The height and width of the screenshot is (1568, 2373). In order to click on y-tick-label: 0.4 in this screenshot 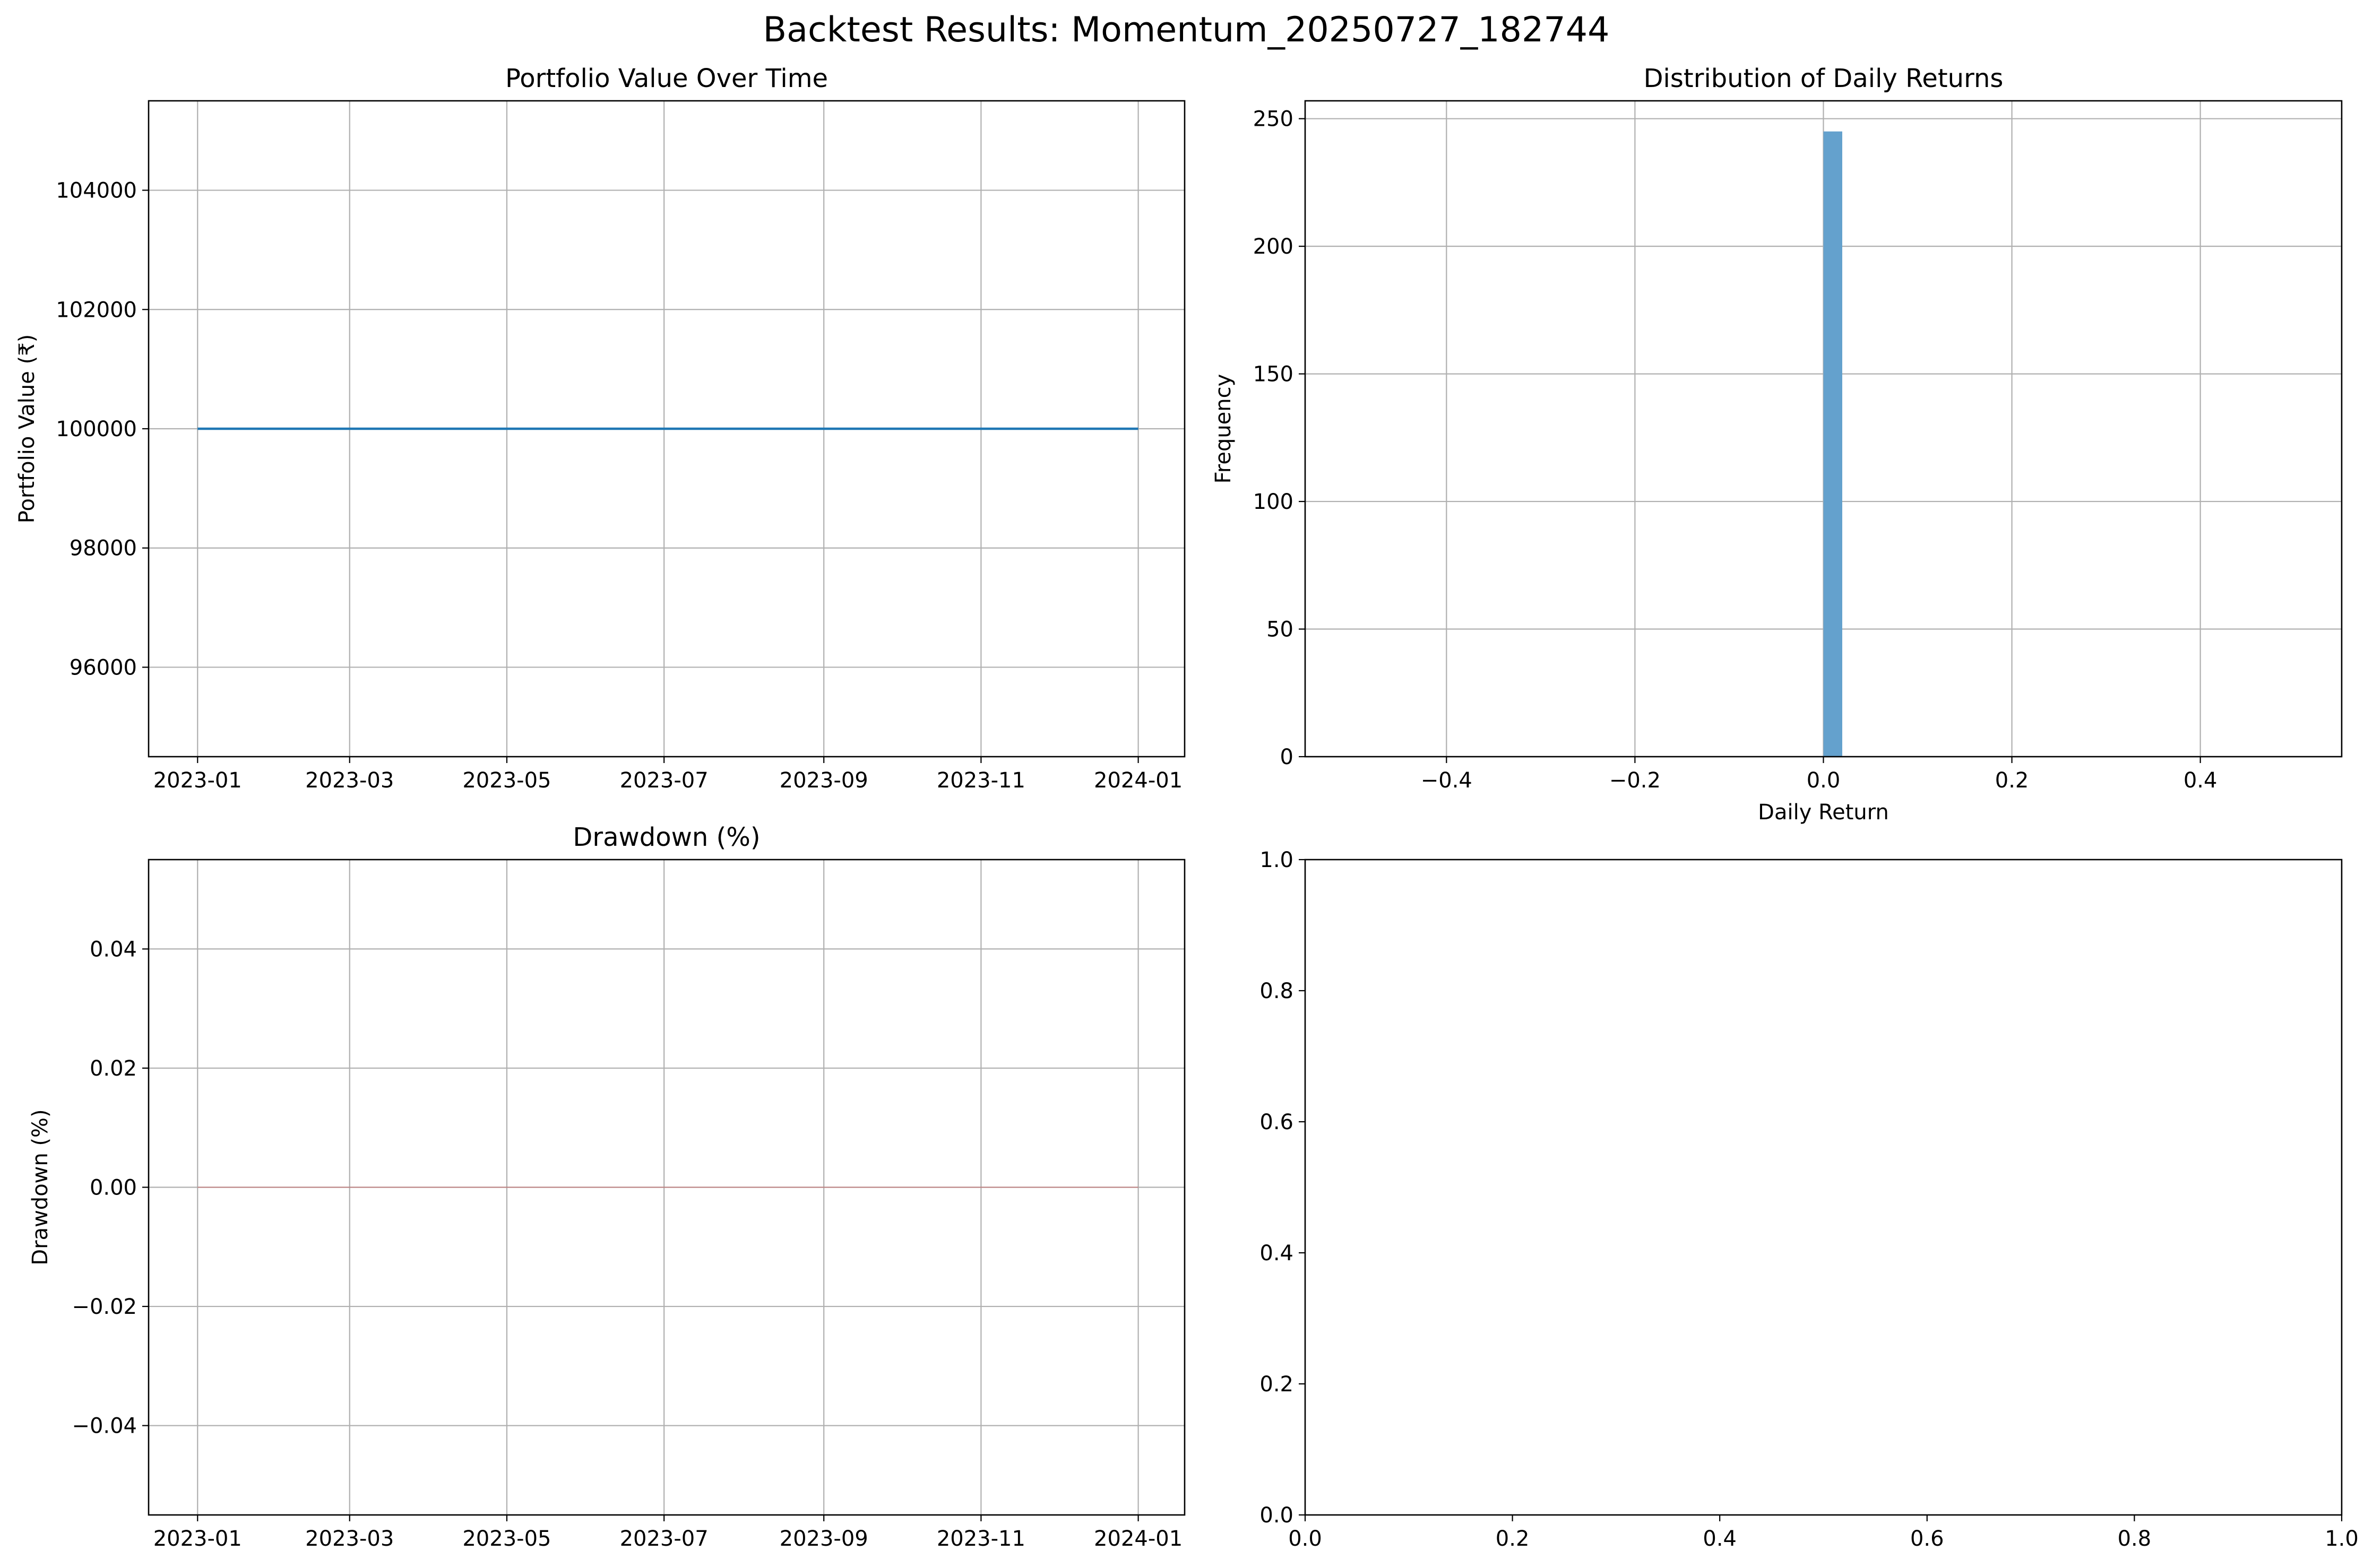, I will do `click(1276, 1253)`.